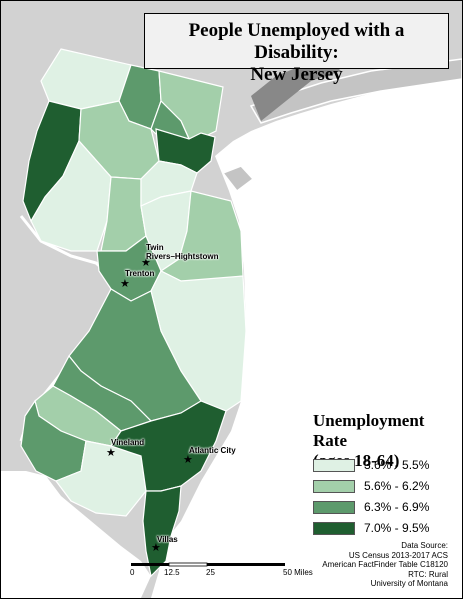  Describe the element at coordinates (397, 465) in the screenshot. I see `legend-label: 3.6% - 5.5%` at that location.